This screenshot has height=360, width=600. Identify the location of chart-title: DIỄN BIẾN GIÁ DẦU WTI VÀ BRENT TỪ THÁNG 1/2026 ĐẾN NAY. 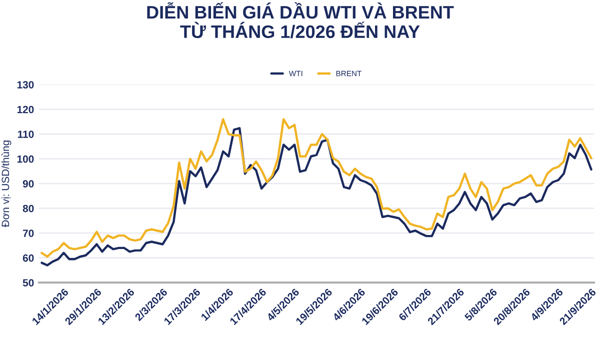
(300, 20).